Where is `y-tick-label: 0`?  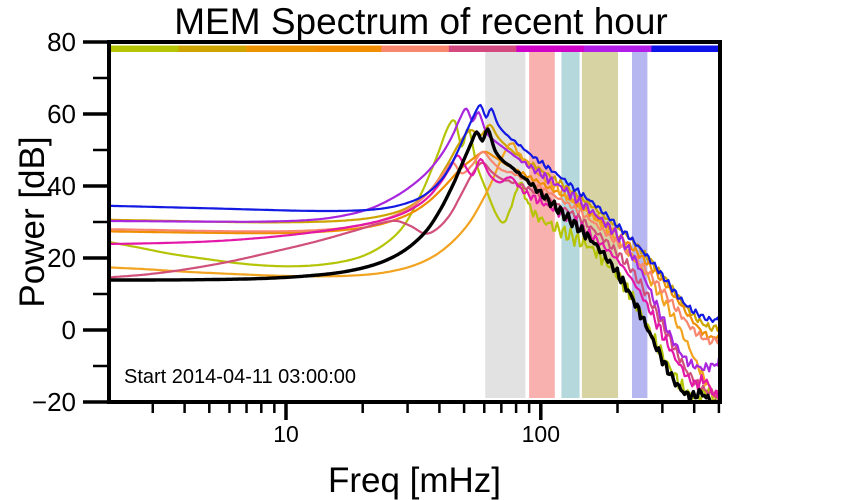
y-tick-label: 0 is located at coordinates (69, 330).